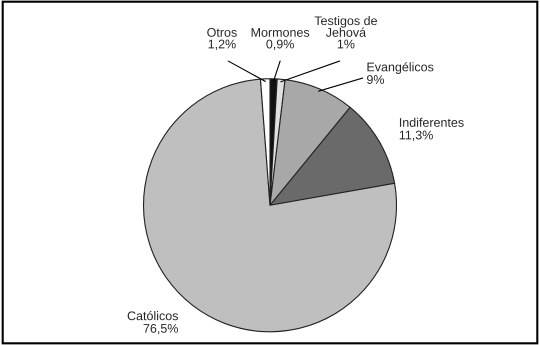 The width and height of the screenshot is (540, 345). Describe the element at coordinates (280, 45) in the screenshot. I see `data-label: 0,9%` at that location.